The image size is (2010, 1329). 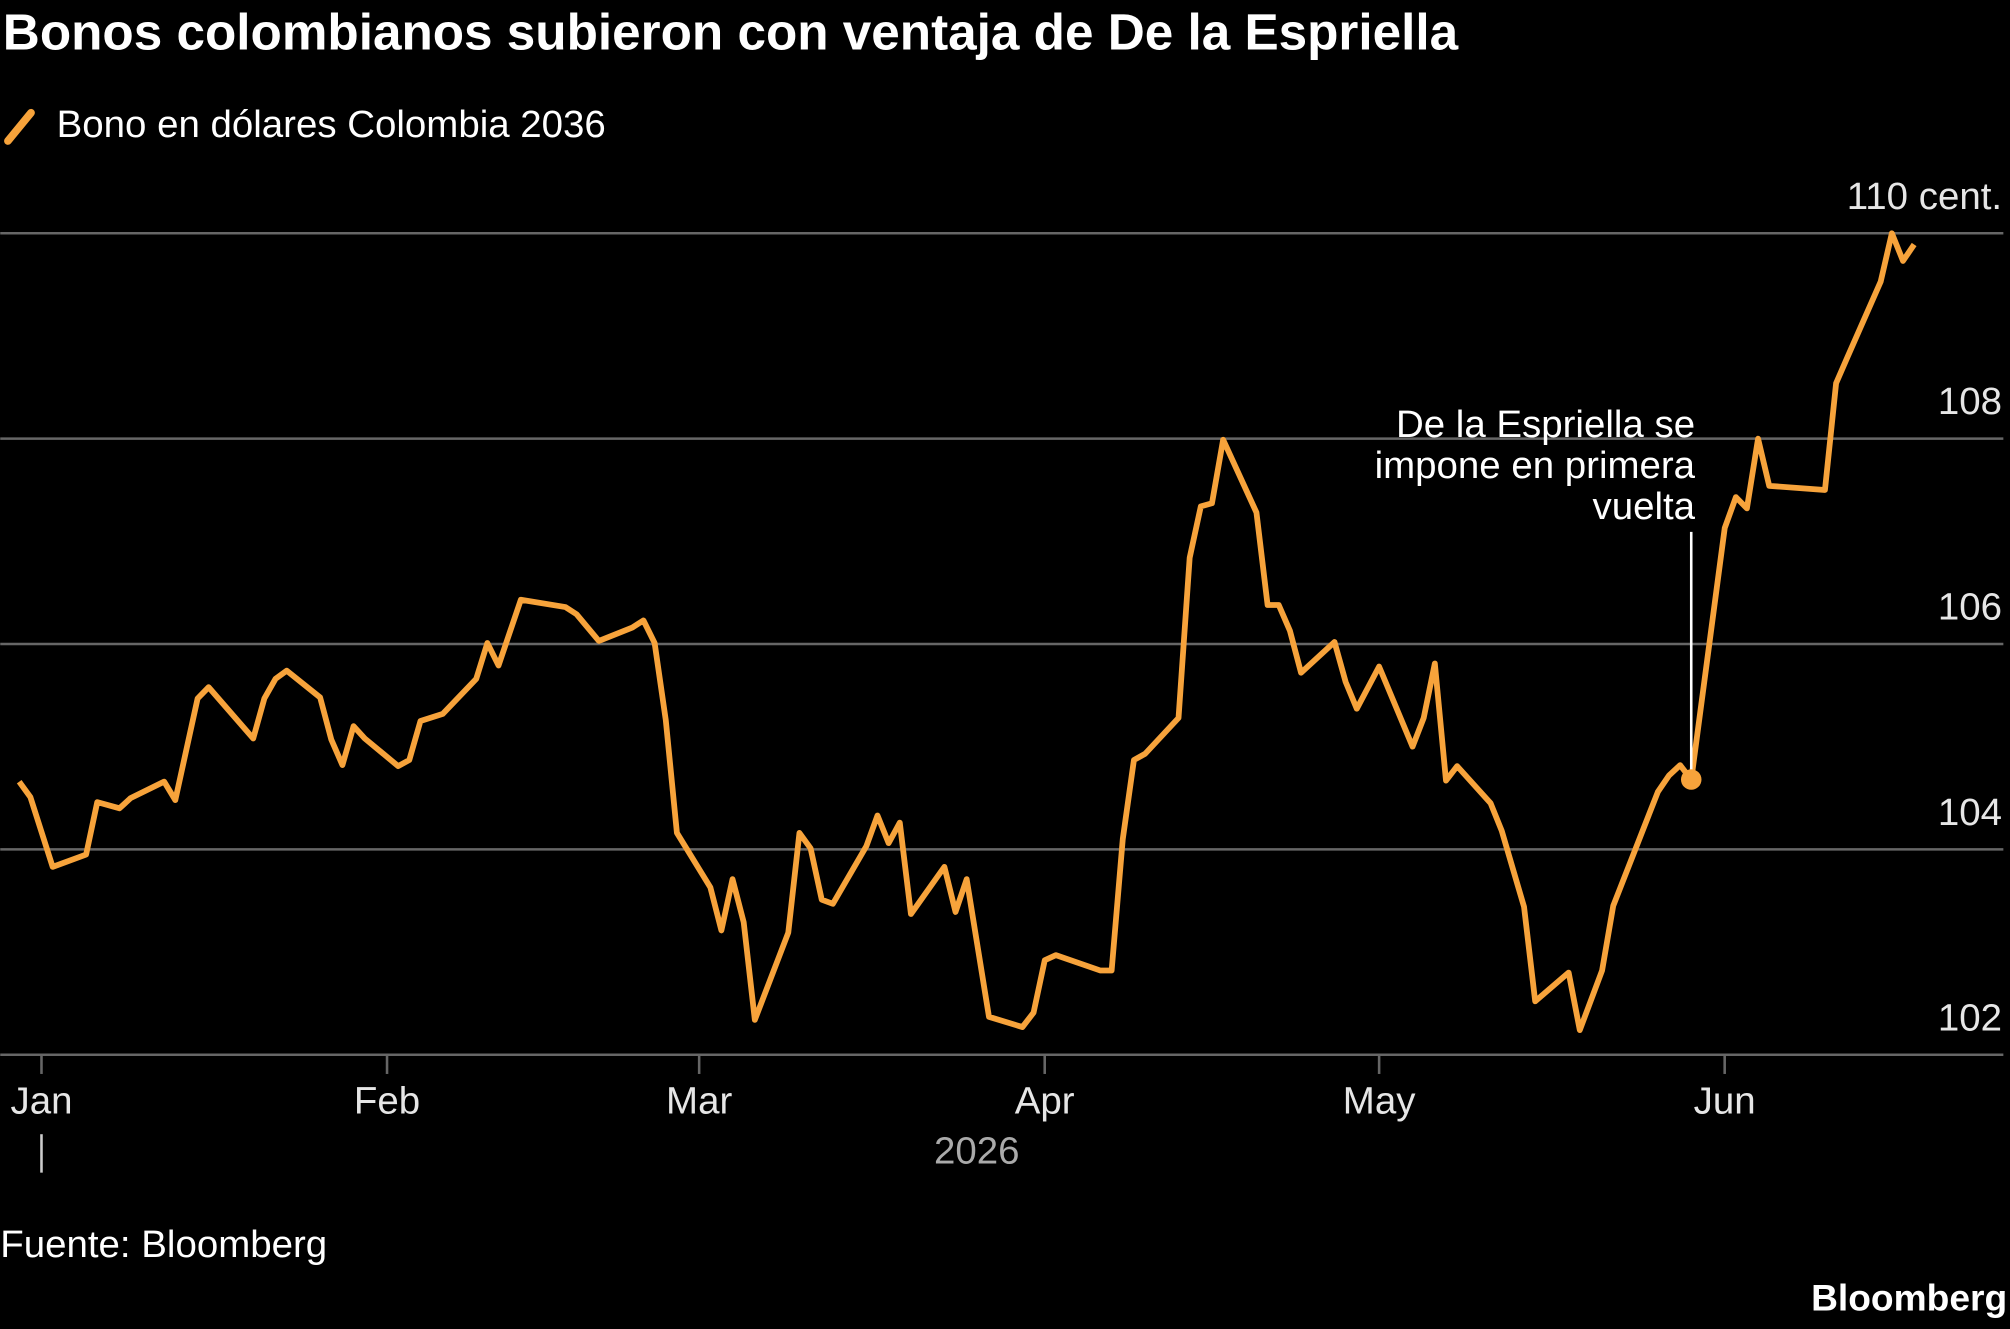 What do you see at coordinates (1970, 1017) in the screenshot?
I see `y-tick-label: 102` at bounding box center [1970, 1017].